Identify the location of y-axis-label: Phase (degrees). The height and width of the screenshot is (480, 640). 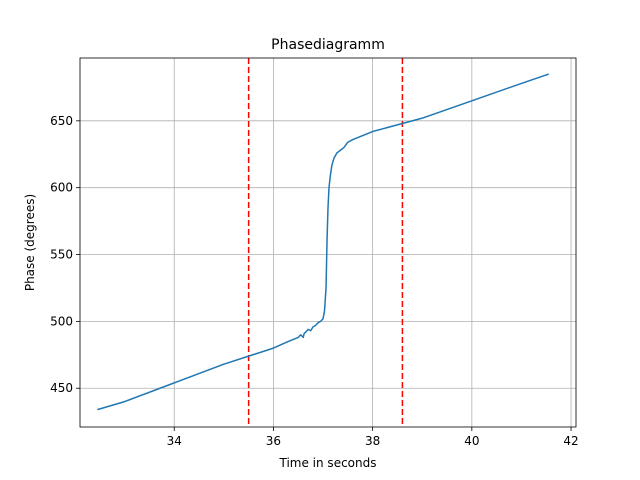
(30, 242).